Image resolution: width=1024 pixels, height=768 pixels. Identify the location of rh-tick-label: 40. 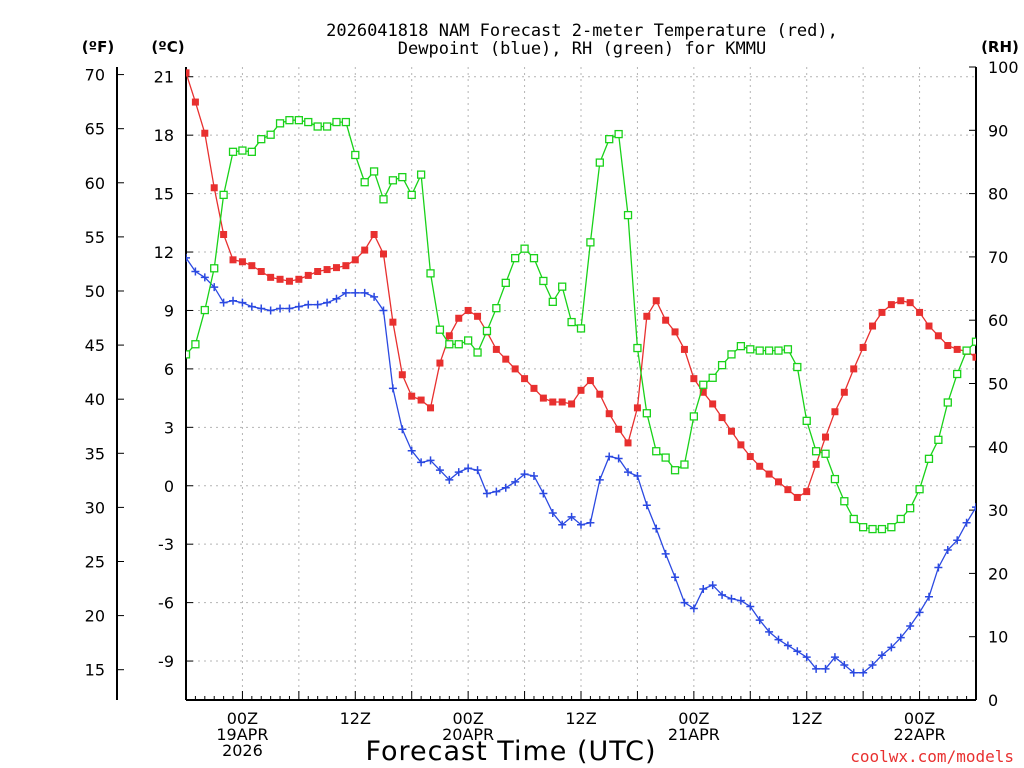
(998, 447).